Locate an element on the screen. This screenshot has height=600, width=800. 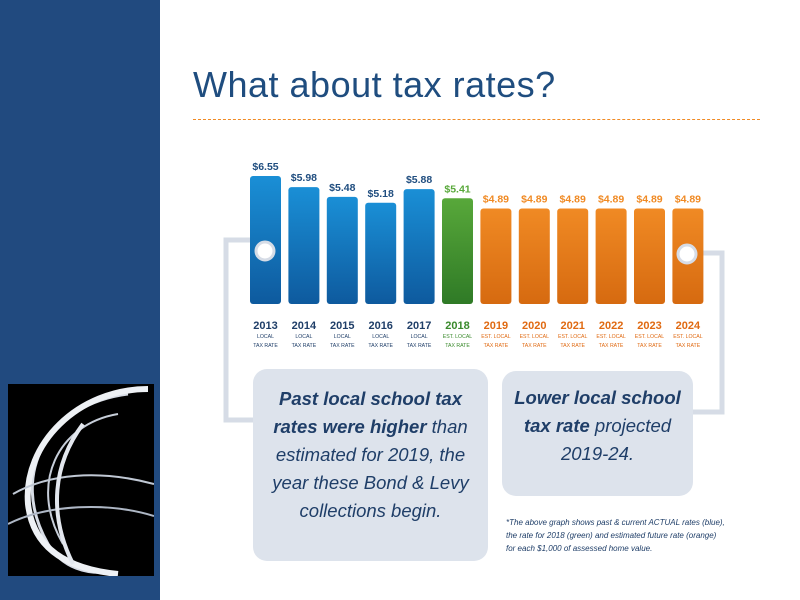
page-title: What about tax rates? is located at coordinates (374, 84).